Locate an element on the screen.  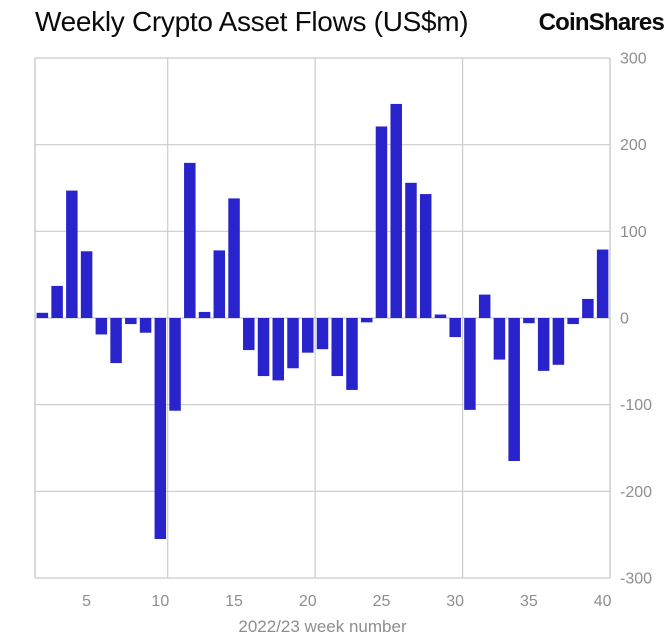
y-tick-label-100: 100 is located at coordinates (633, 232).